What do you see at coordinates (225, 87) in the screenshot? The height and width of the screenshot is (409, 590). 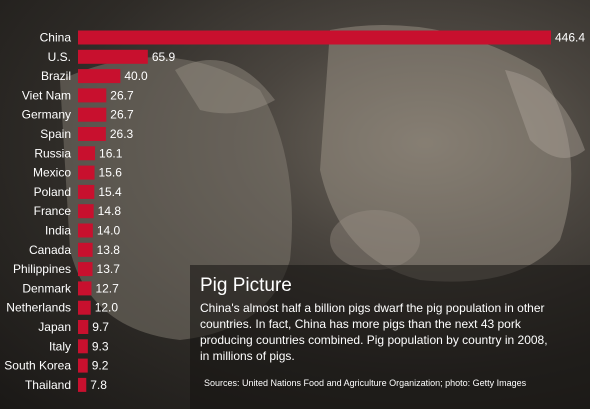 I see `pig-left-ear` at bounding box center [225, 87].